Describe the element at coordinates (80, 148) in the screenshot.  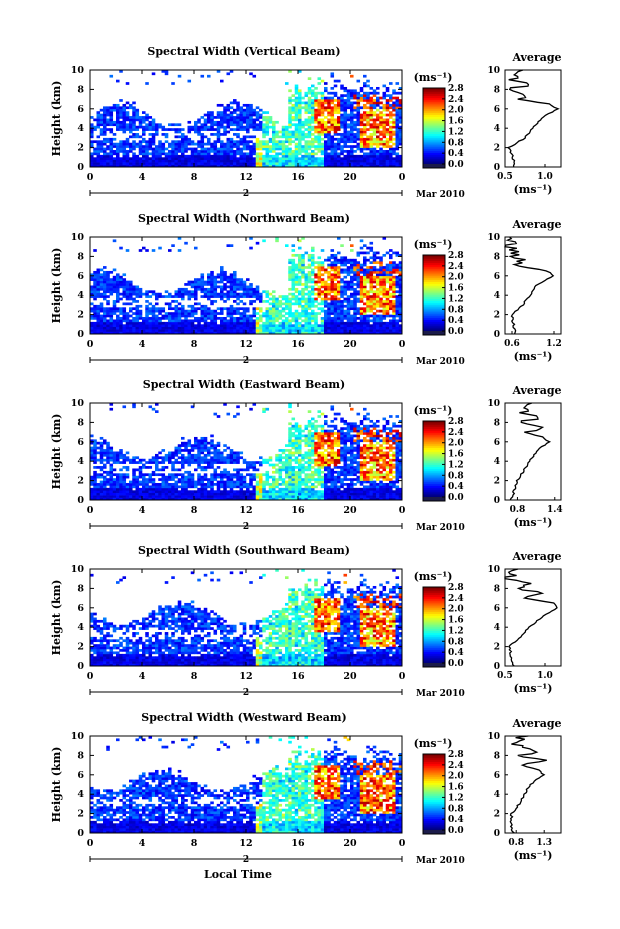
I see `y-tick-label: 2` at that location.